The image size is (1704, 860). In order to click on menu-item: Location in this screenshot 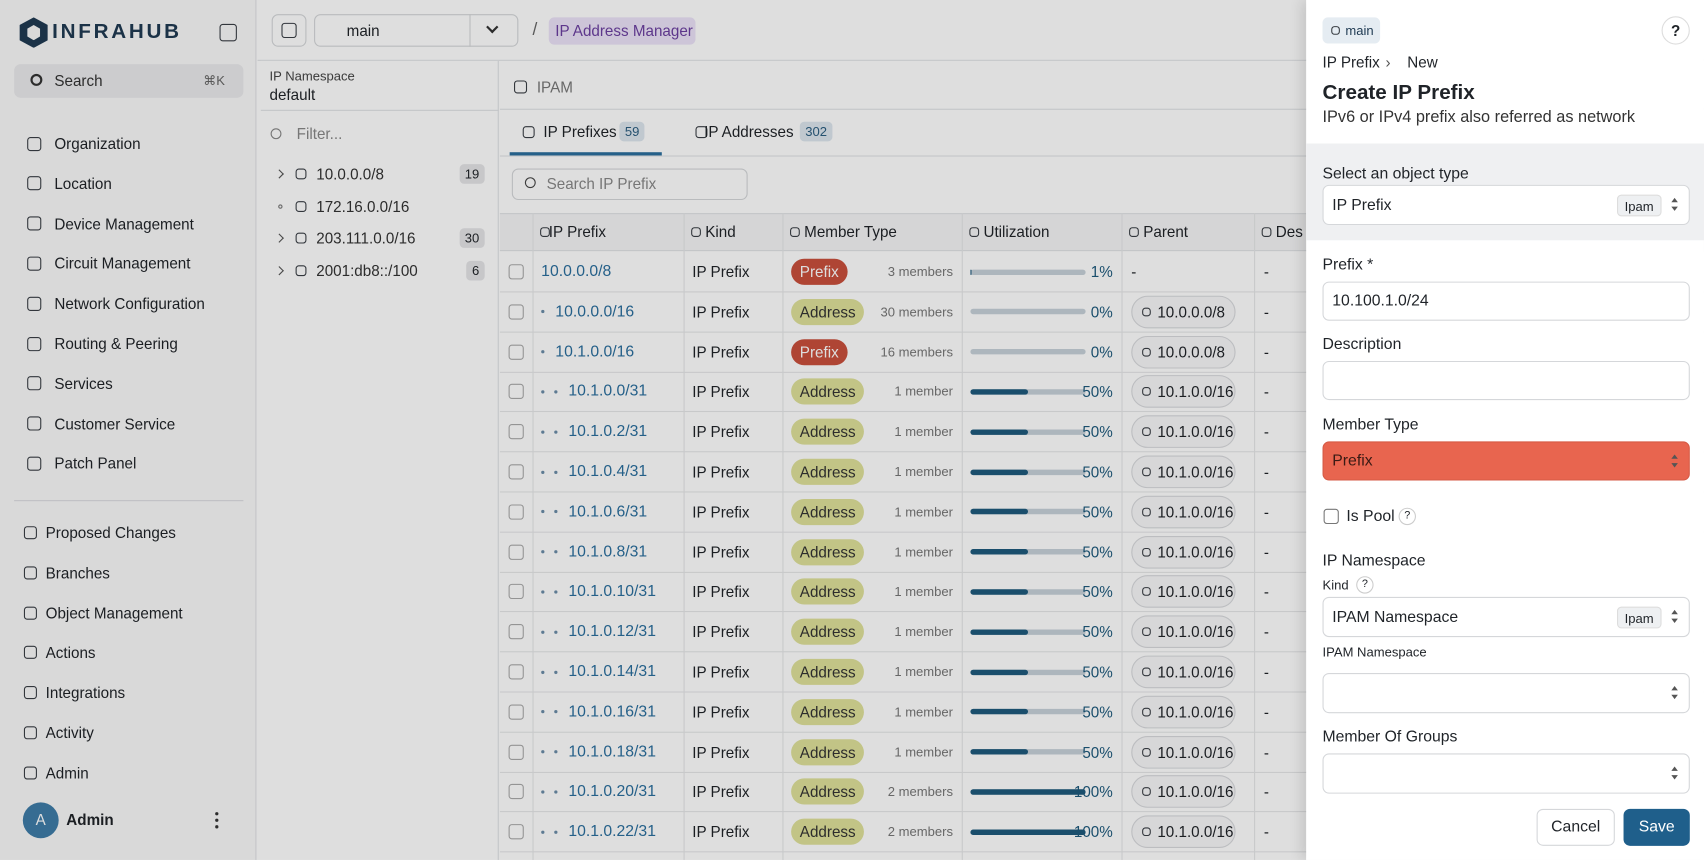, I will do `click(83, 183)`.